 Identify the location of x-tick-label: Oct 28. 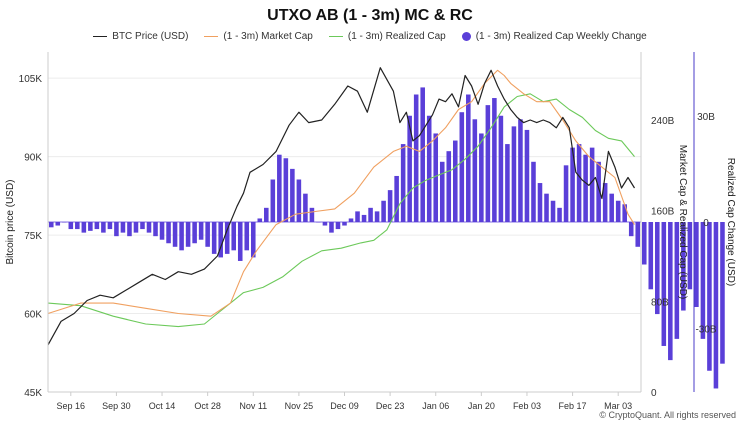
(207, 406).